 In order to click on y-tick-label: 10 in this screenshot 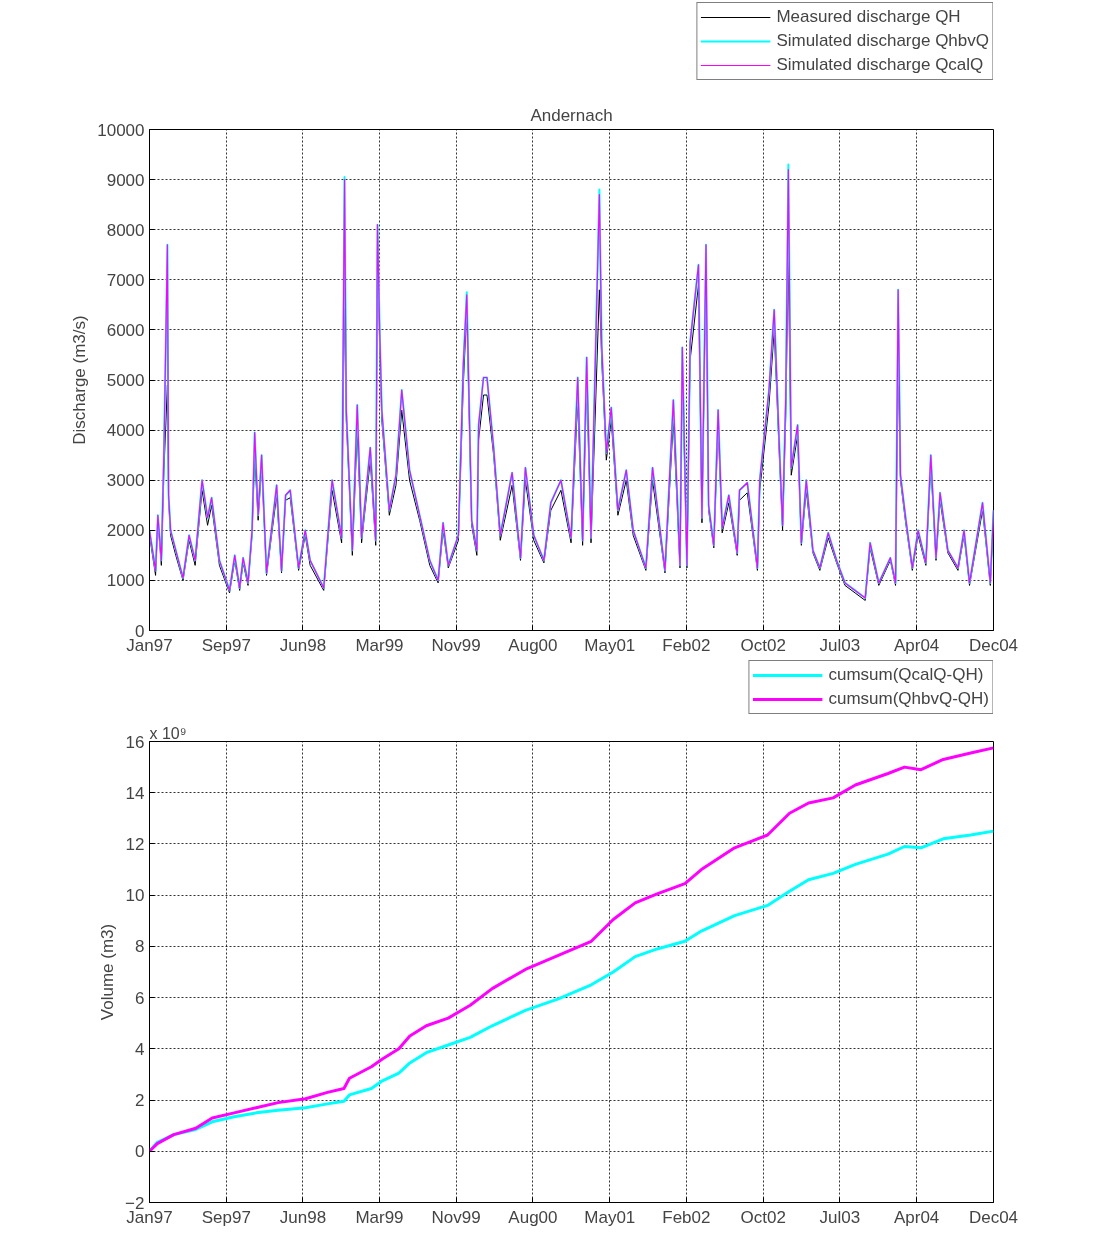, I will do `click(135, 896)`.